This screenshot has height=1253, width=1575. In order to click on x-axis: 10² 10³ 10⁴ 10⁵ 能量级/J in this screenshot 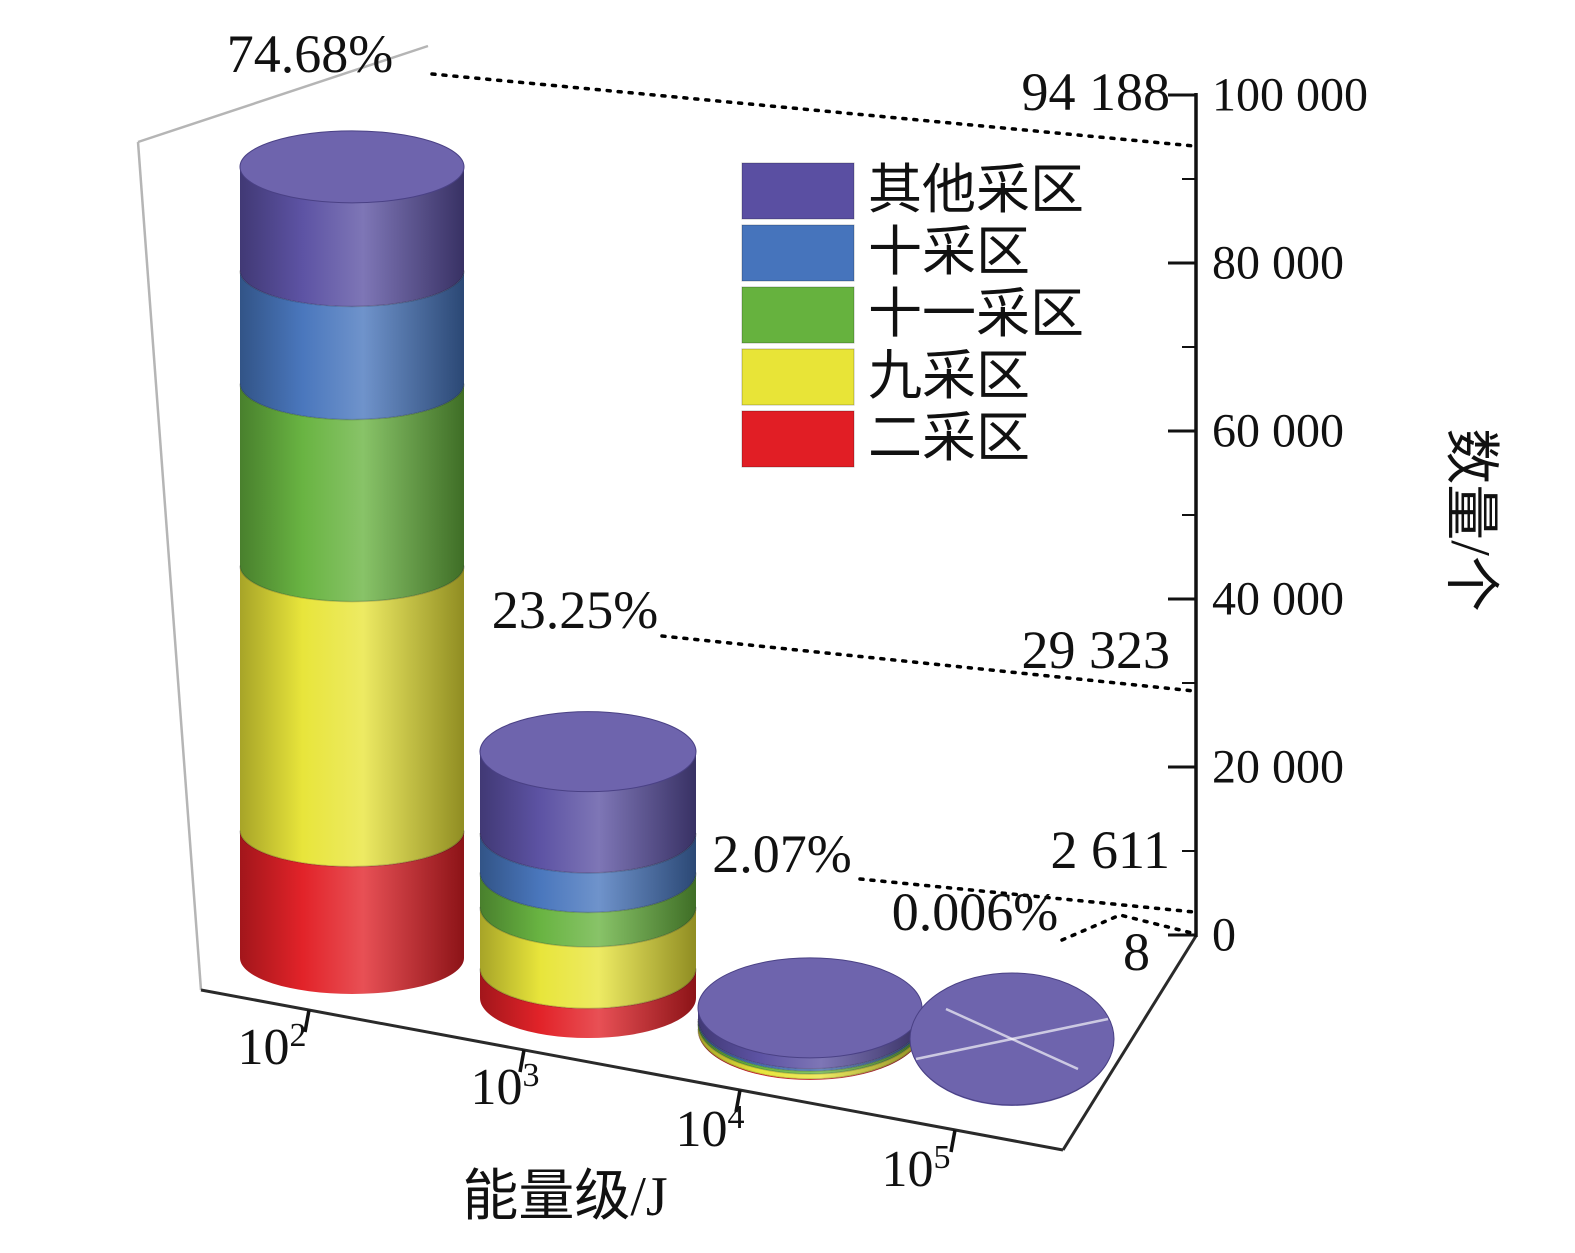, I will do `click(597, 1118)`.